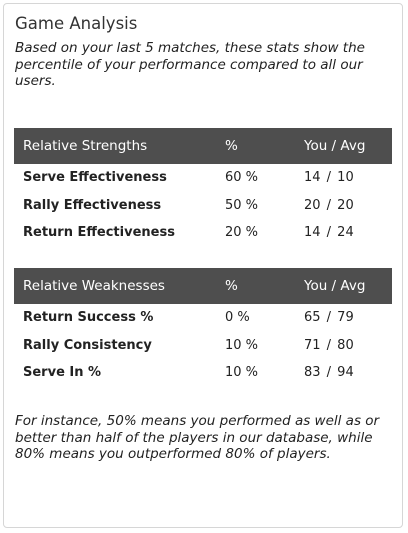 This screenshot has width=408, height=533. What do you see at coordinates (62, 373) in the screenshot?
I see `stat-label: Serve In %` at bounding box center [62, 373].